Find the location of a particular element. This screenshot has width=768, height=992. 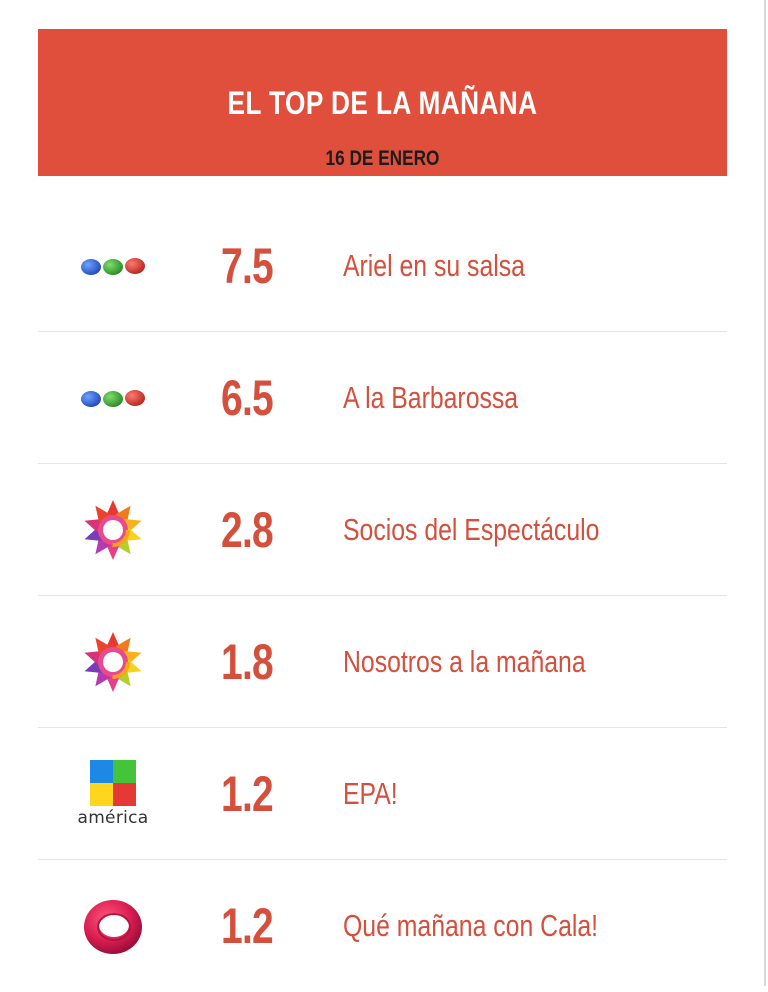

header-date: 16 DE ENERO is located at coordinates (382, 158).